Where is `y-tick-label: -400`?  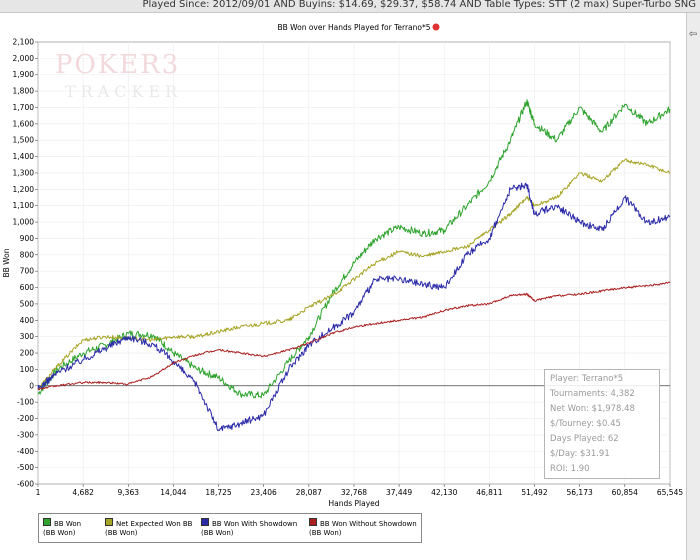 y-tick-label: -400 is located at coordinates (25, 451).